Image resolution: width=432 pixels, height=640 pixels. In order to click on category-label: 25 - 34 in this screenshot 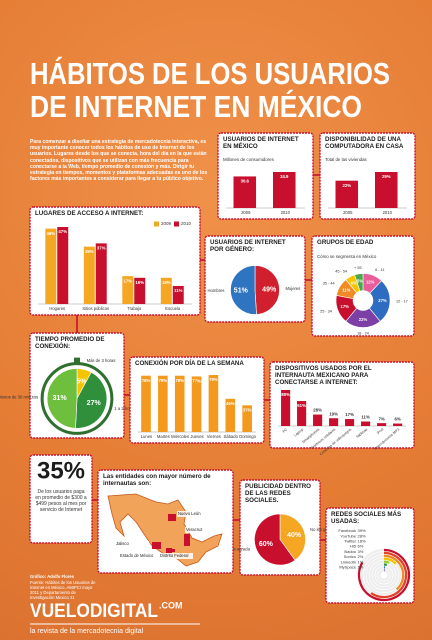, I will do `click(326, 312)`.